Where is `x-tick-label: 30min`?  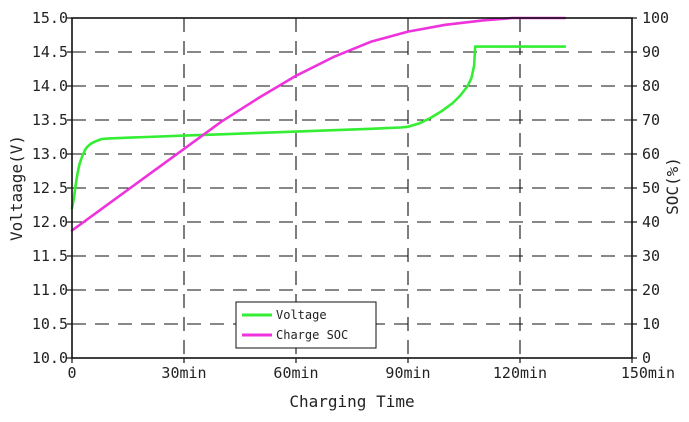
x-tick-label: 30min is located at coordinates (183, 373).